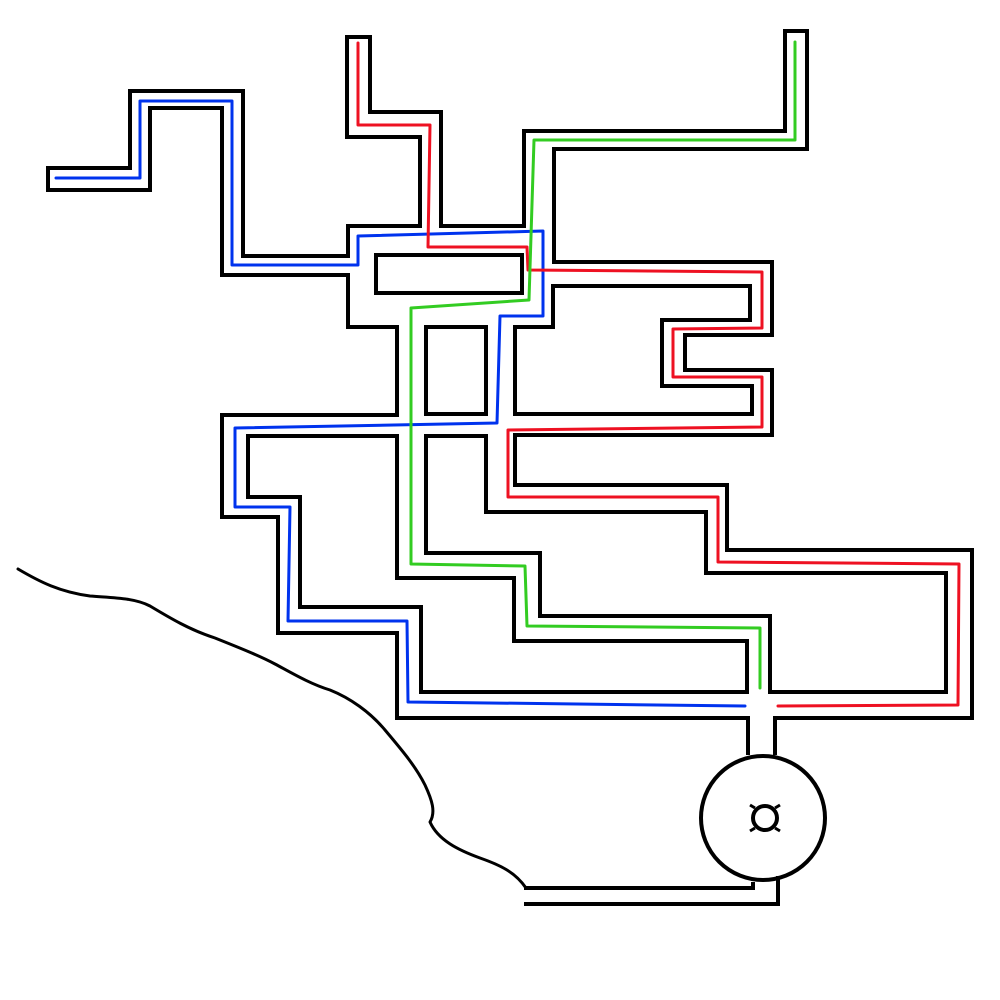 The height and width of the screenshot is (1000, 1000). I want to click on wall-inner-loop-b, so click(497, 564).